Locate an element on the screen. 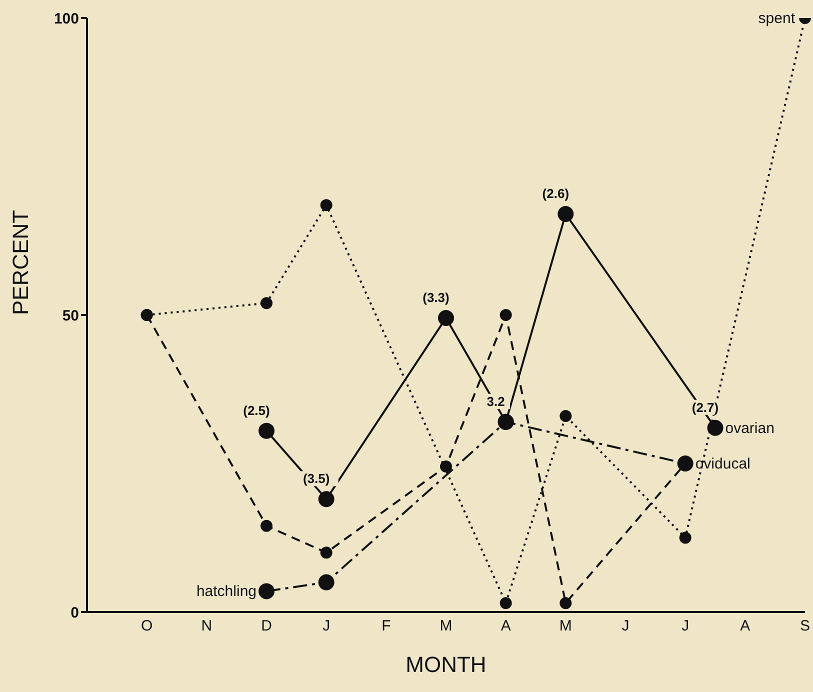 Image resolution: width=813 pixels, height=692 pixels. annotation: (2.5) is located at coordinates (256, 410).